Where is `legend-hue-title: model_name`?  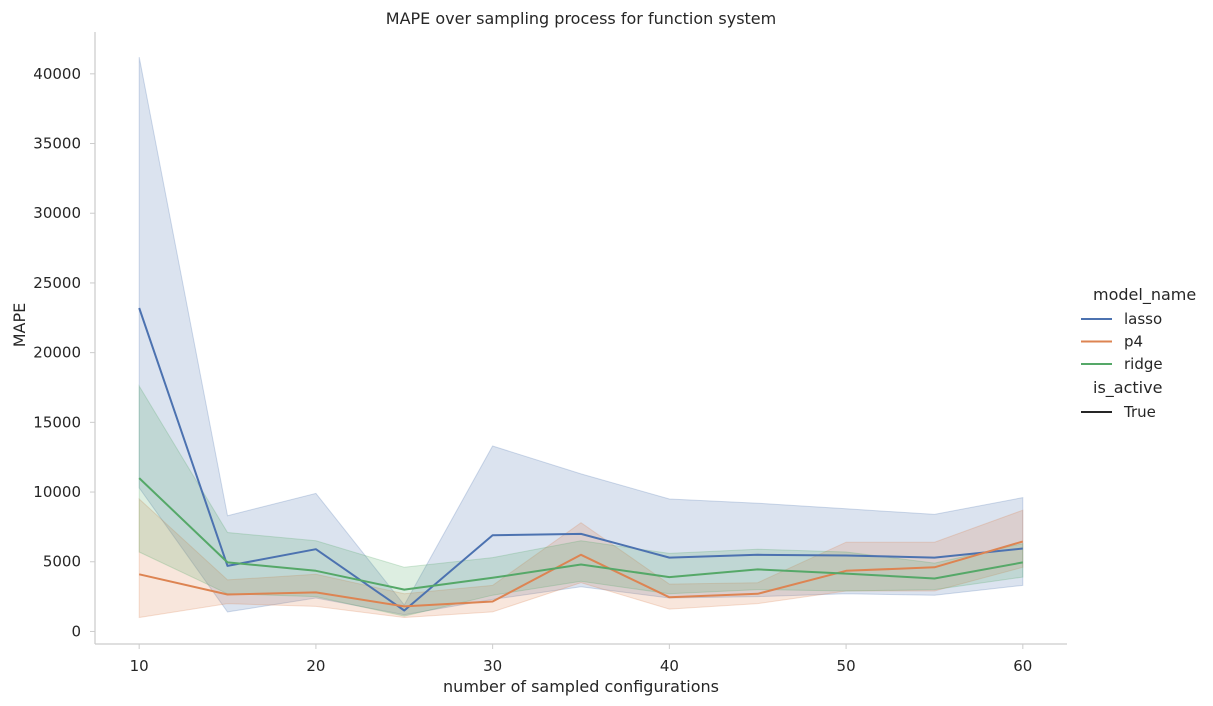 legend-hue-title: model_name is located at coordinates (1144, 295).